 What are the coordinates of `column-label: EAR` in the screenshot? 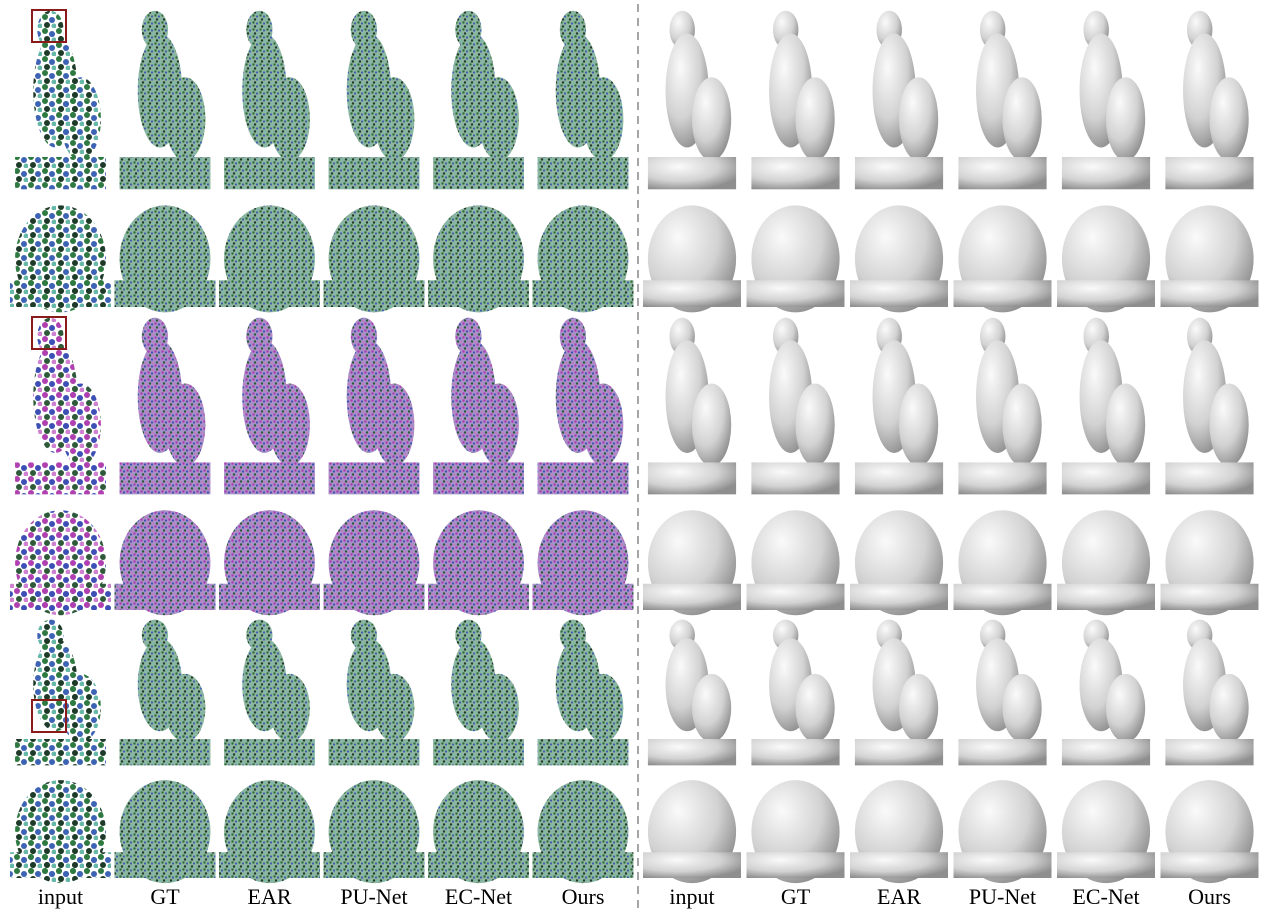 It's located at (270, 896).